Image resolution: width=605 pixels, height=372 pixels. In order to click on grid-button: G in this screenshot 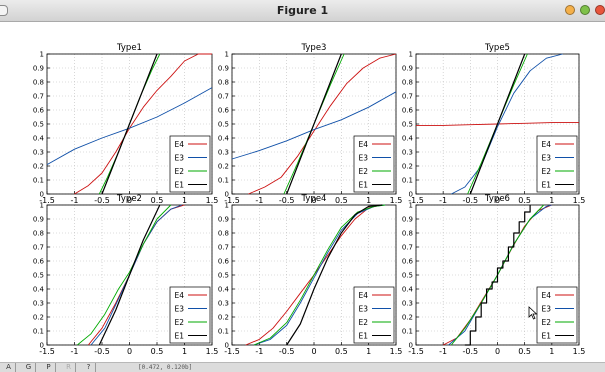, I will do `click(29, 367)`.